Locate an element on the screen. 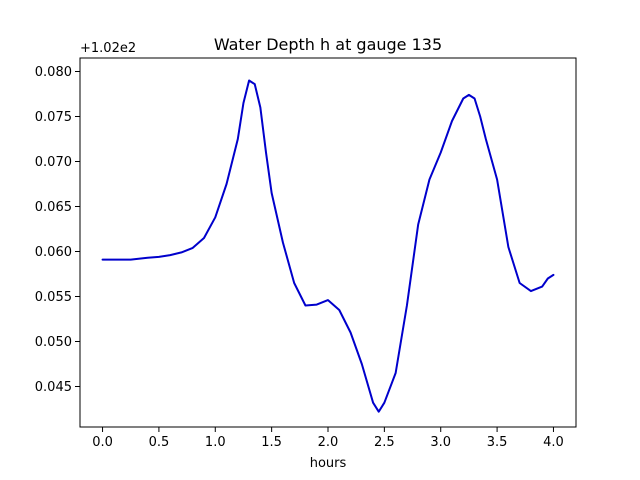  x-tick-label: 4.0 is located at coordinates (553, 442).